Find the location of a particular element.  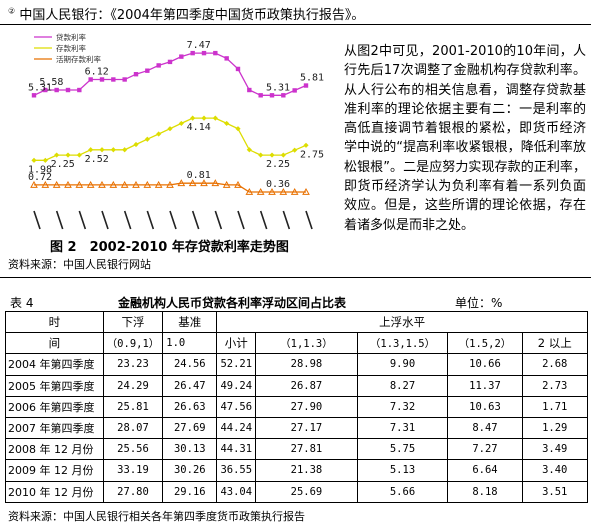

cell-range-3: 8.18 is located at coordinates (485, 491).